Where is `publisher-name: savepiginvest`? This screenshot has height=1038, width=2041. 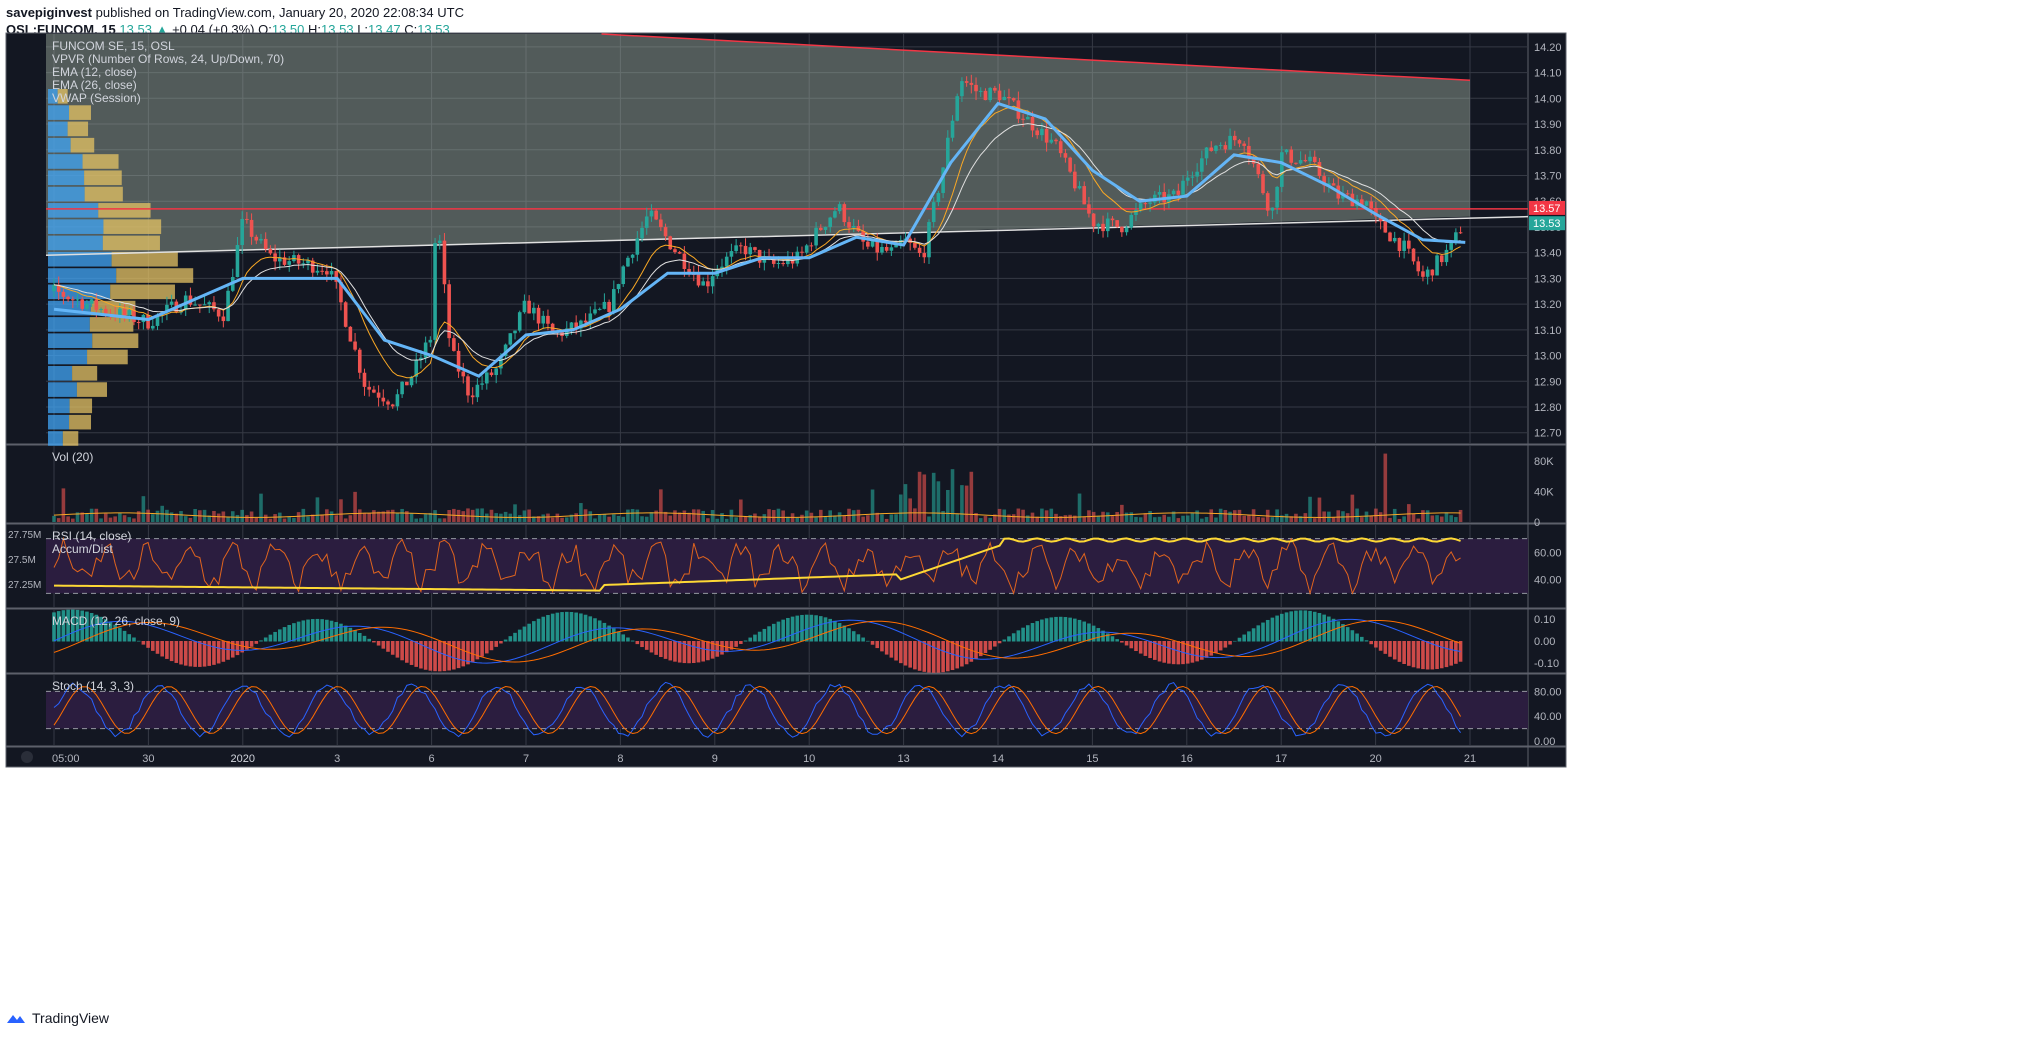
publisher-name: savepiginvest is located at coordinates (49, 12).